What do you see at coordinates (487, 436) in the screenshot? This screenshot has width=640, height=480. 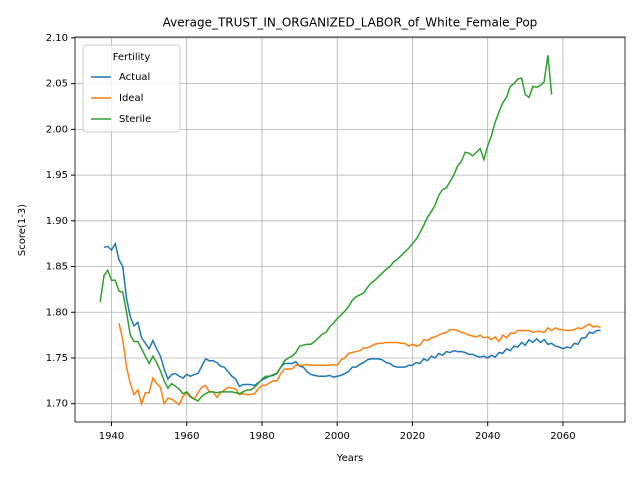 I see `x-tick-label: 2040` at bounding box center [487, 436].